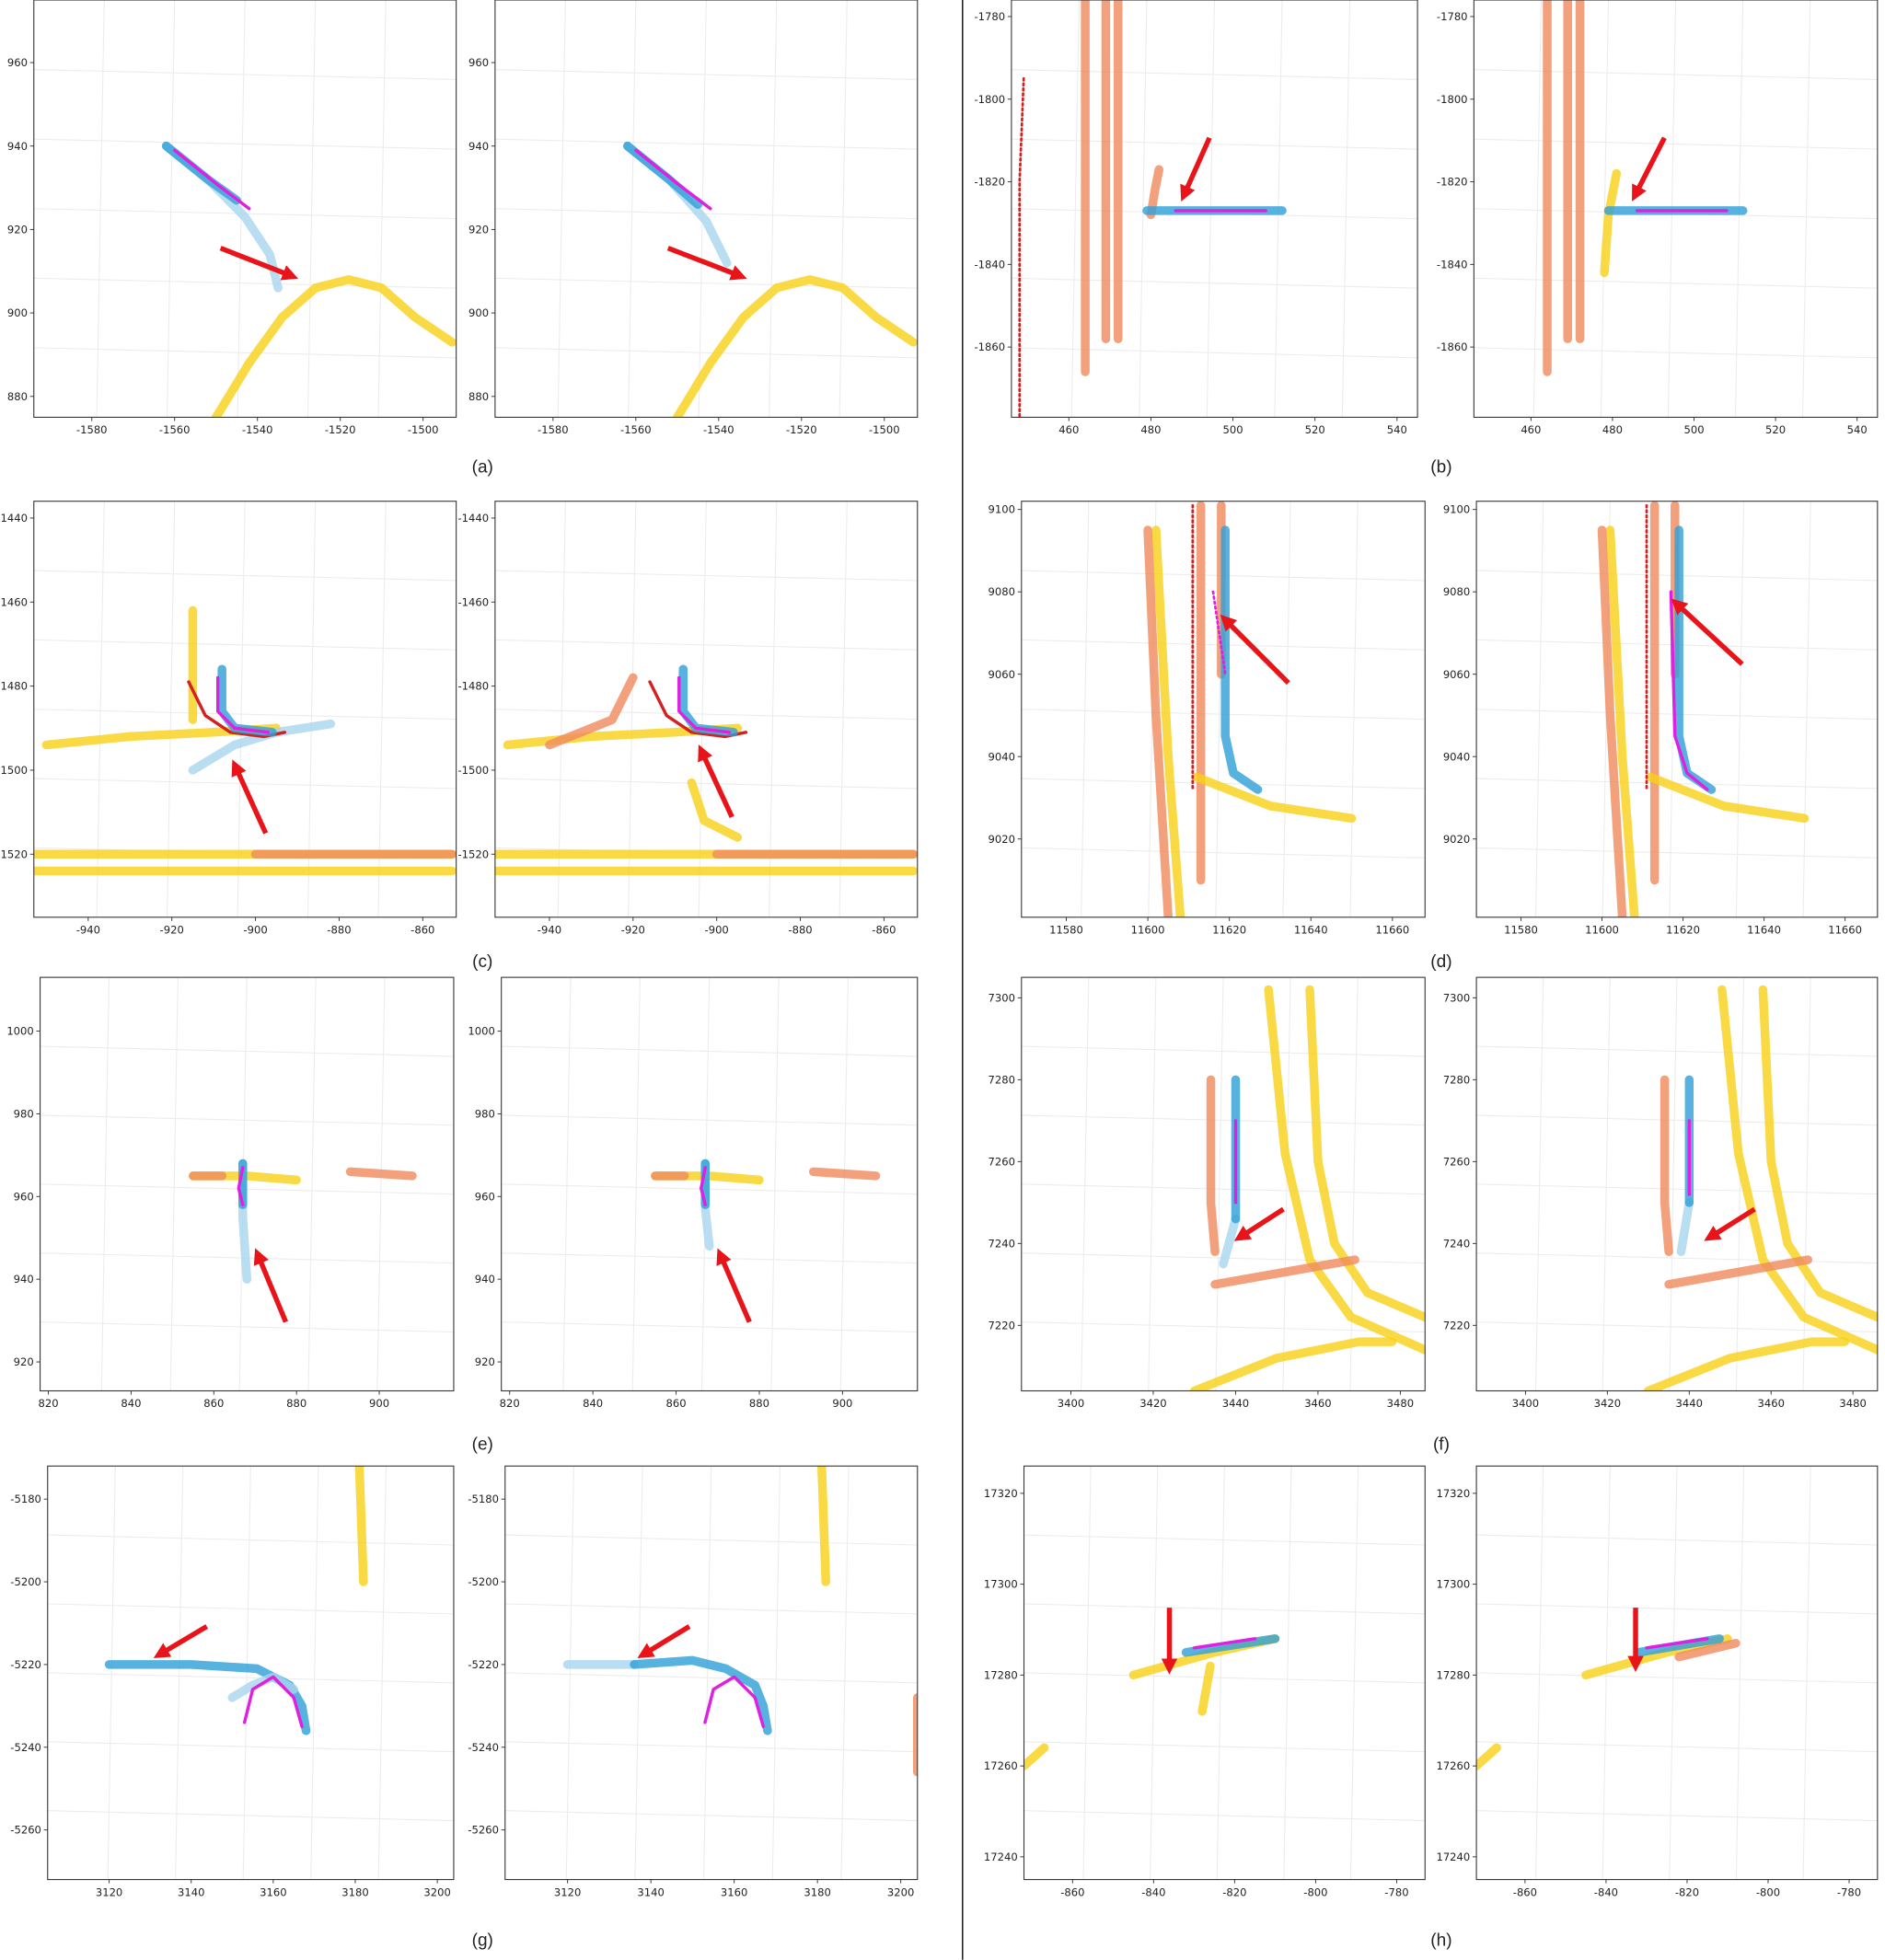  Describe the element at coordinates (14, 770) in the screenshot. I see `y-tick-label: -1500` at that location.